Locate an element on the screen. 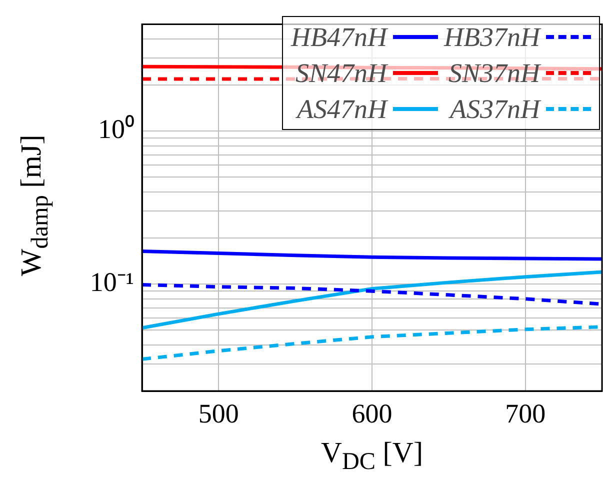 This screenshot has width=603, height=477. x-tick-label: 600 is located at coordinates (372, 413).